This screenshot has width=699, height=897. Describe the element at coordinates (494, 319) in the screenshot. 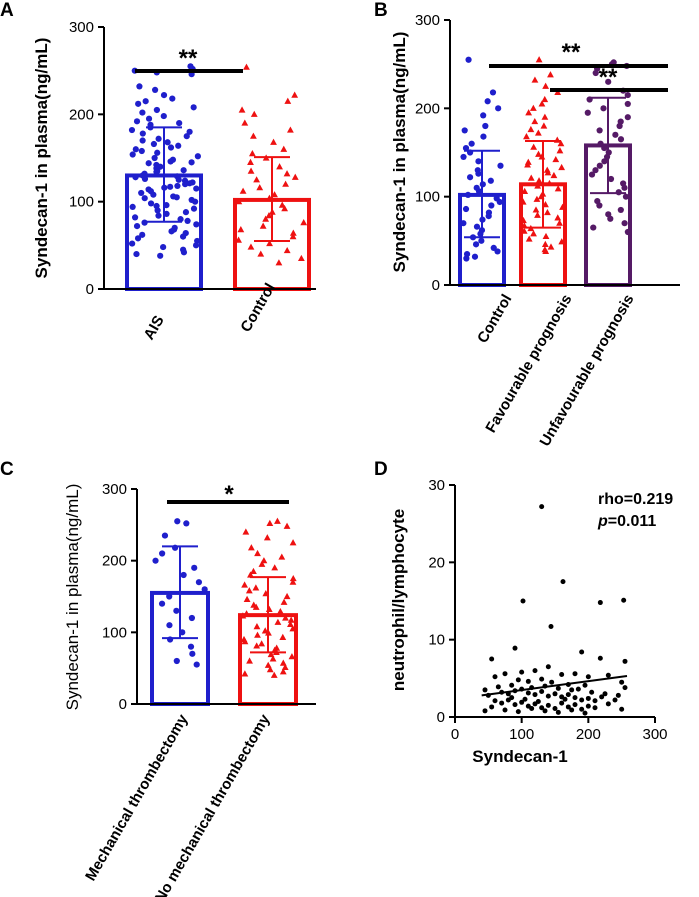

I see `panel-b-category-label-control: Control` at that location.